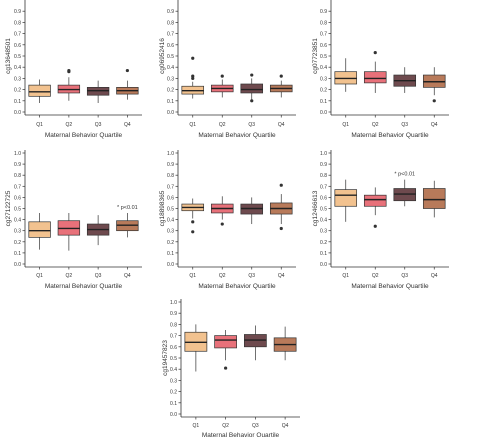  Describe the element at coordinates (162, 208) in the screenshot. I see `y-axis-label: cg18898365` at that location.